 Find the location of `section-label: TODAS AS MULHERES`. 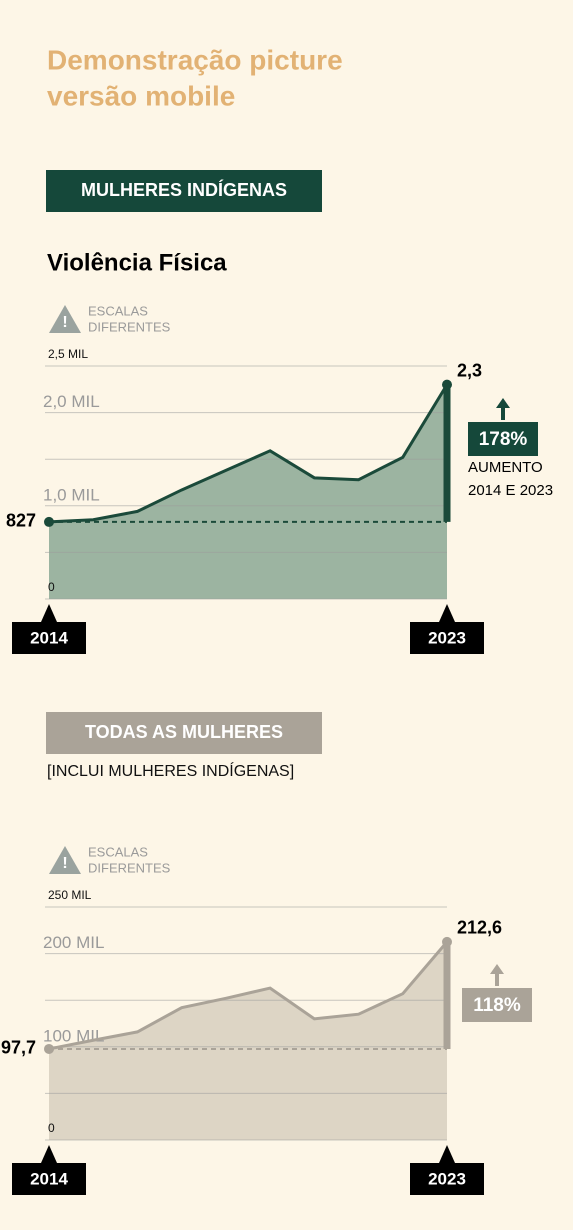

section-label: TODAS AS MULHERES is located at coordinates (184, 732).